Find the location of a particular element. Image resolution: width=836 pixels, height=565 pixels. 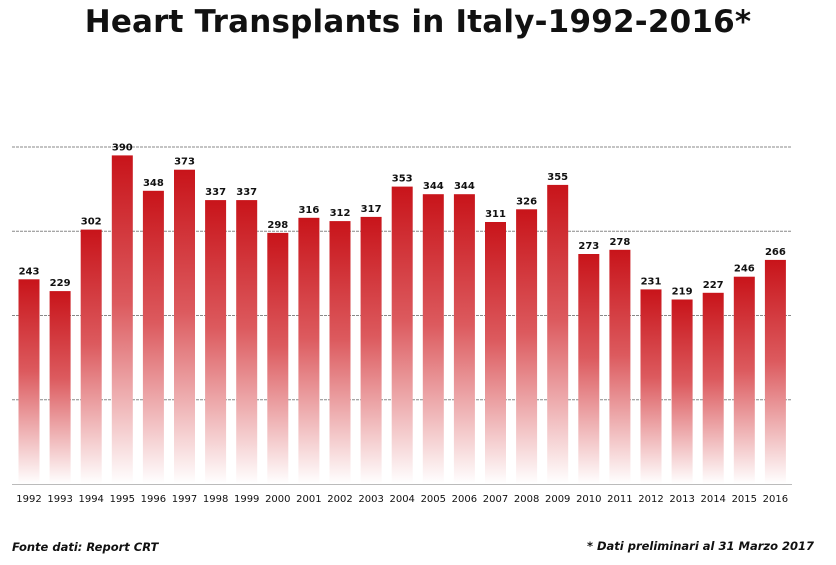

data-label-2014: 227 is located at coordinates (713, 285).